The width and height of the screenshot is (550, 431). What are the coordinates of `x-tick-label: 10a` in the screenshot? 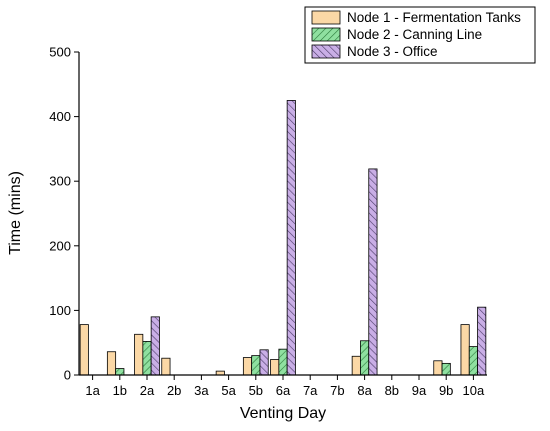 It's located at (474, 390).